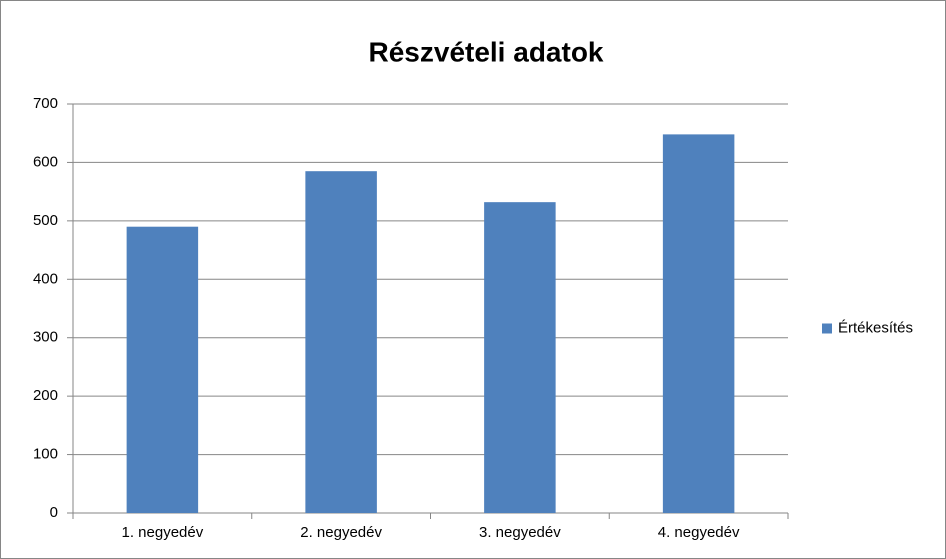  I want to click on y-tick-label: 200, so click(45, 395).